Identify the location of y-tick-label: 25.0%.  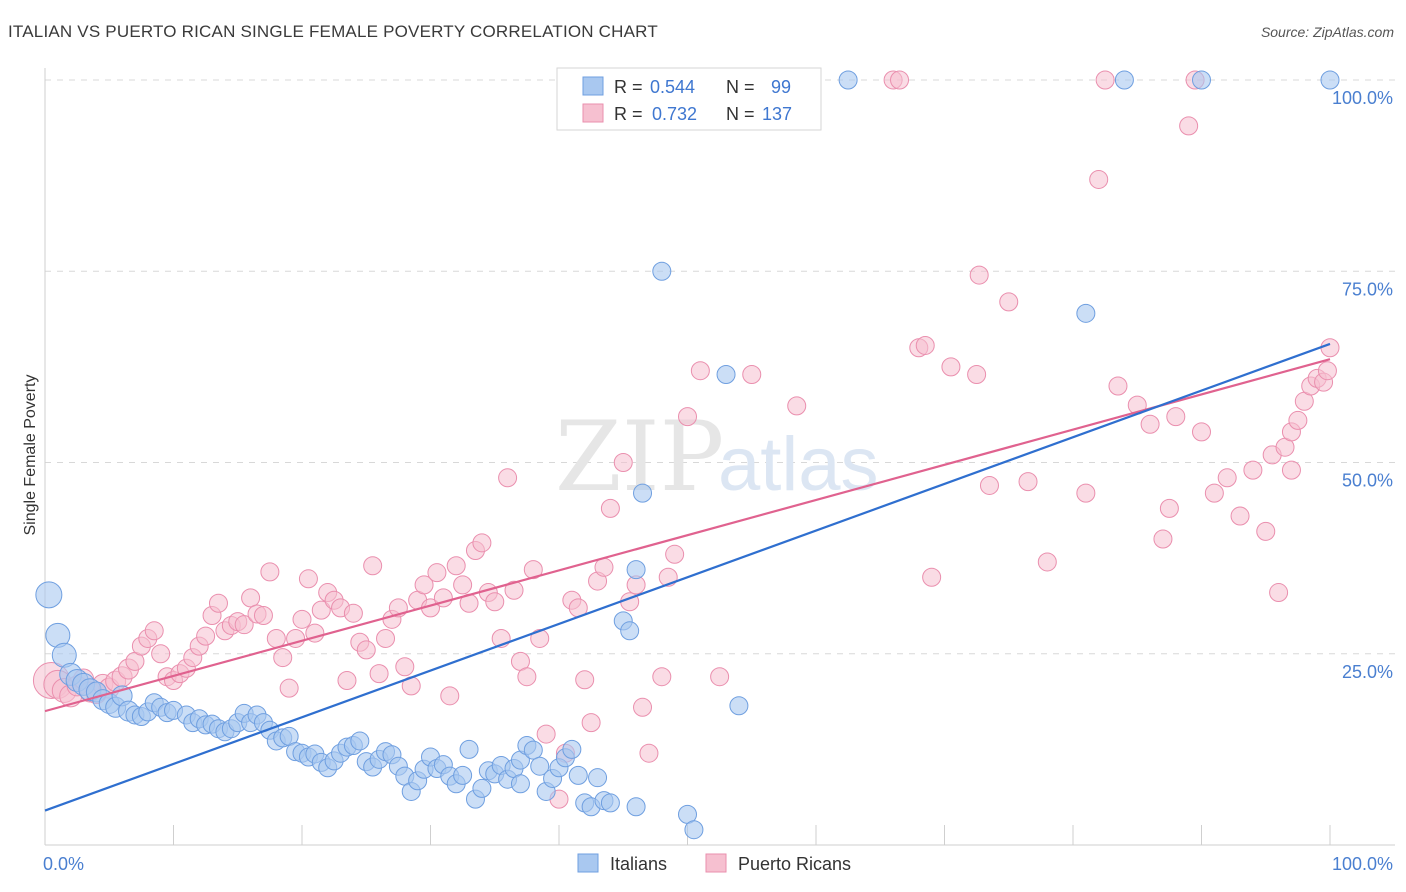
(1367, 672).